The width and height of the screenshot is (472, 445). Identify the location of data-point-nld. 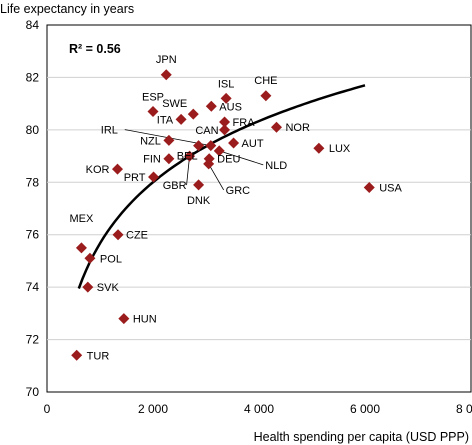
(219, 151).